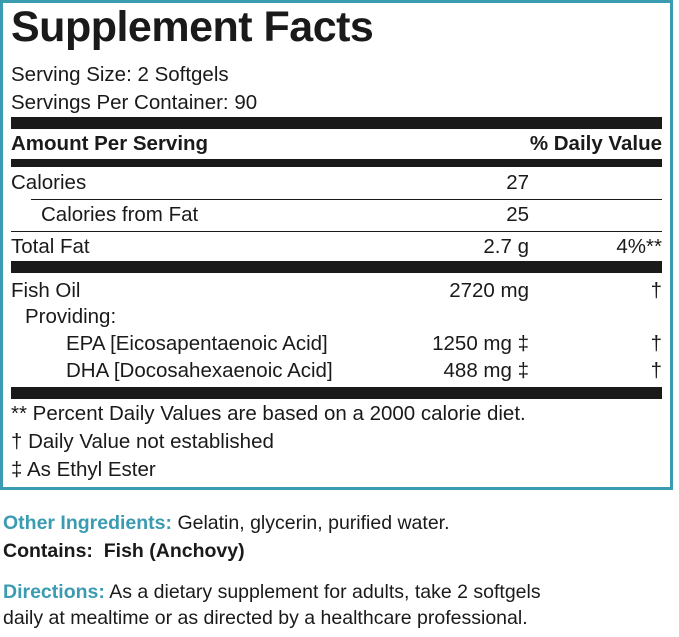  Describe the element at coordinates (336, 163) in the screenshot. I see `medium-divider` at that location.